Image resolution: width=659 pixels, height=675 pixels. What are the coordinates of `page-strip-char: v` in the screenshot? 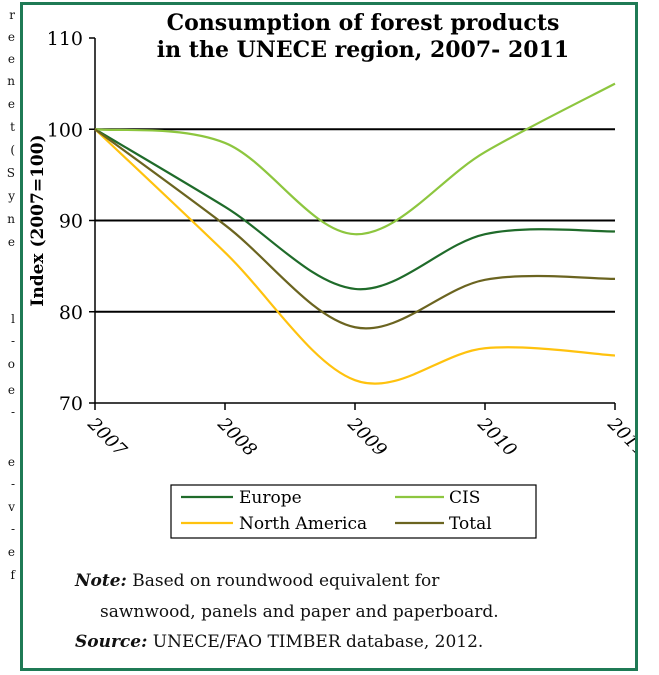 It's located at (11, 507).